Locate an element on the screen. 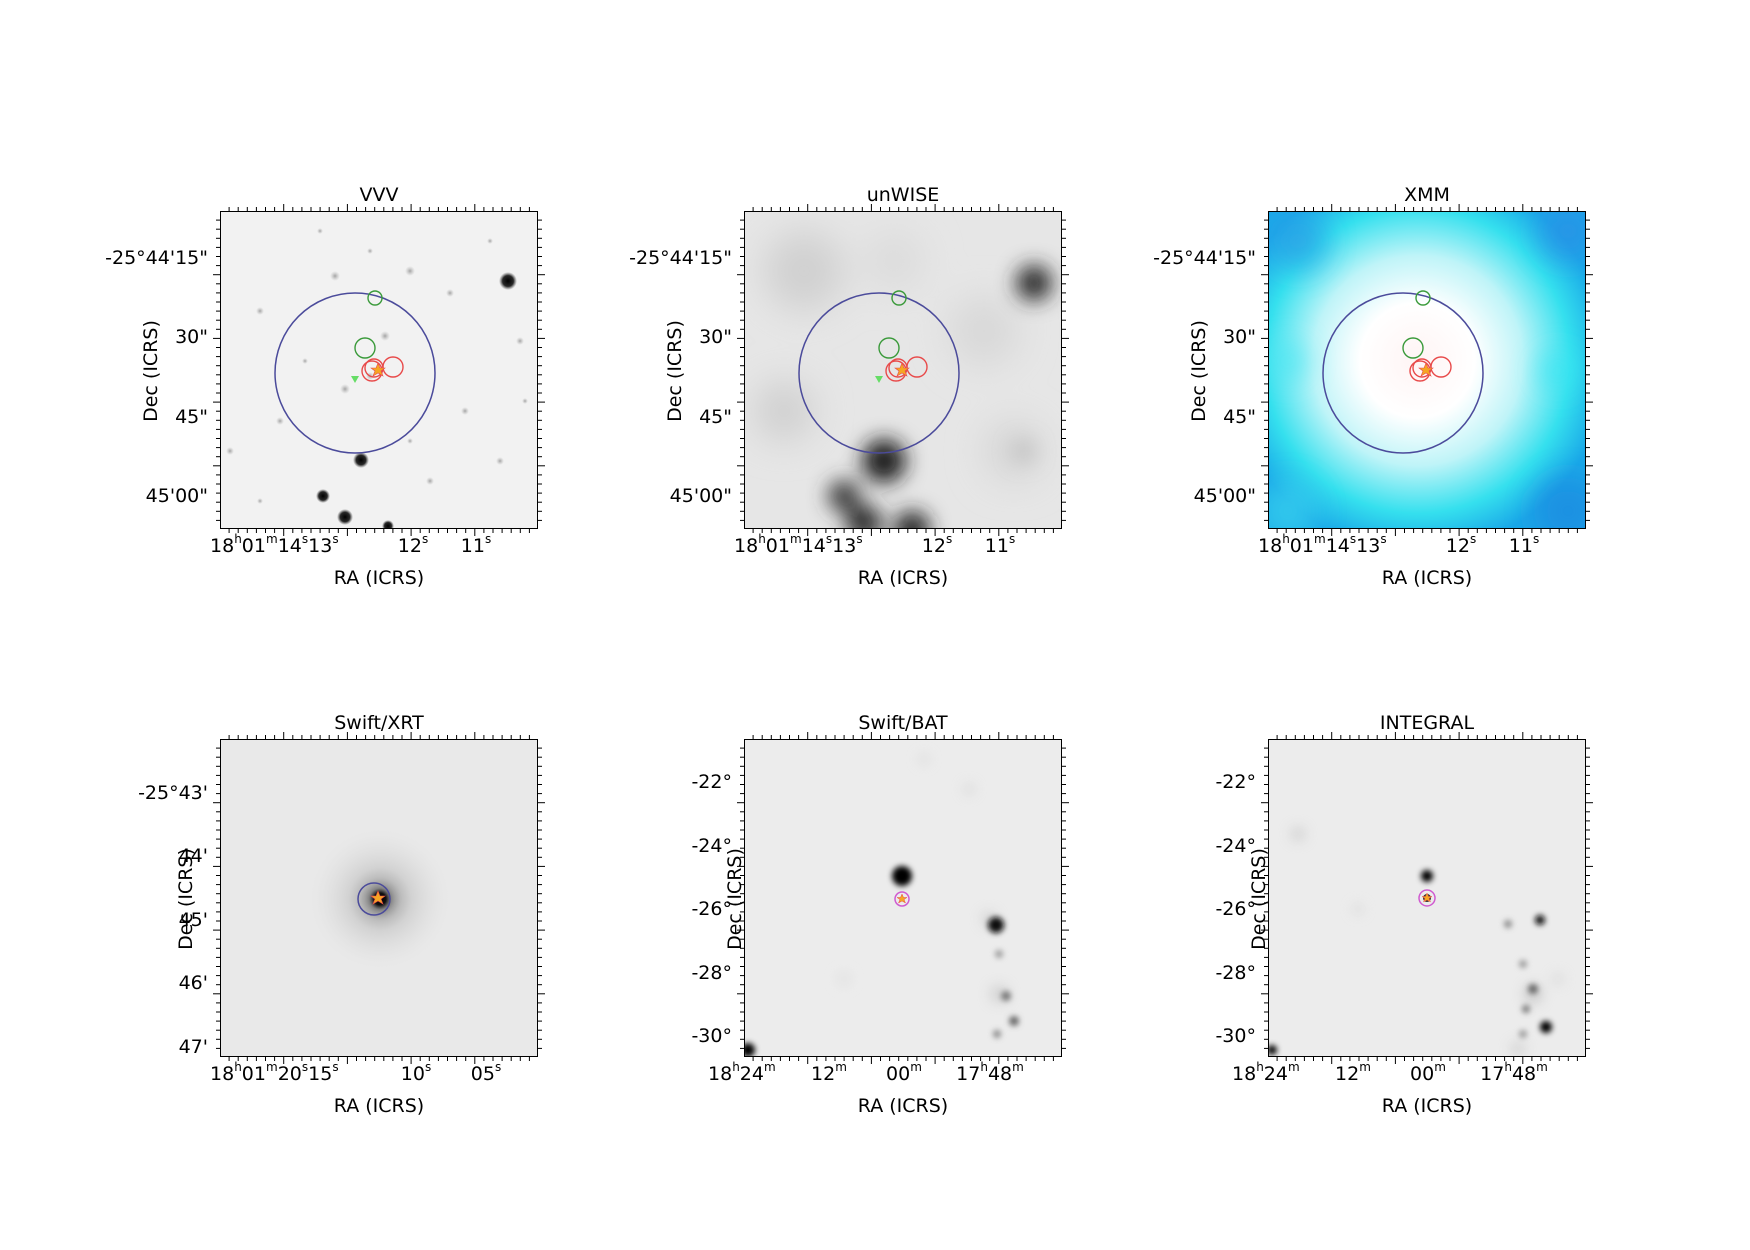  swift-xrt-image is located at coordinates (379, 898).